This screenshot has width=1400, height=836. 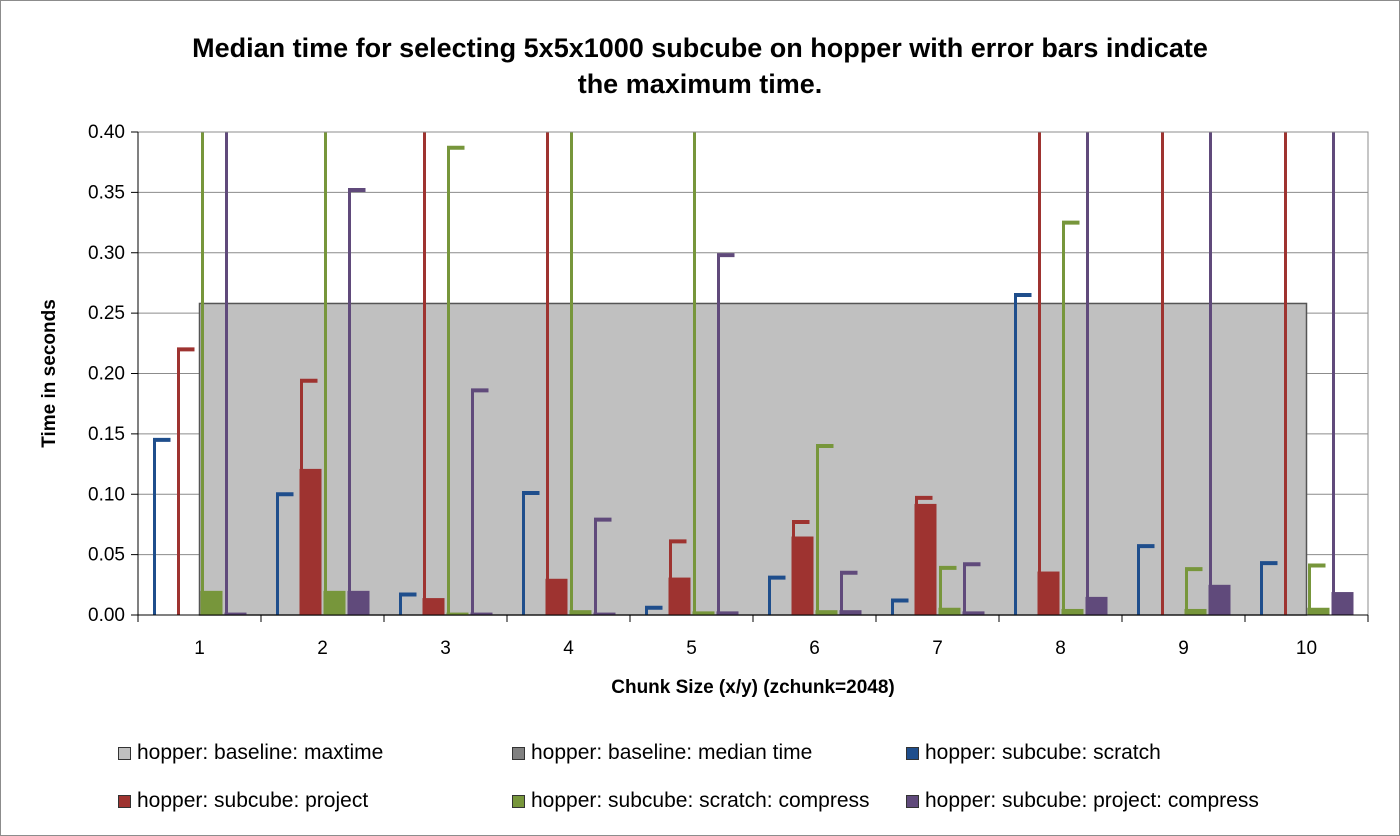 I want to click on legend-item-subcube-scratch: hopper: subcube: scratch, so click(x=1033, y=753).